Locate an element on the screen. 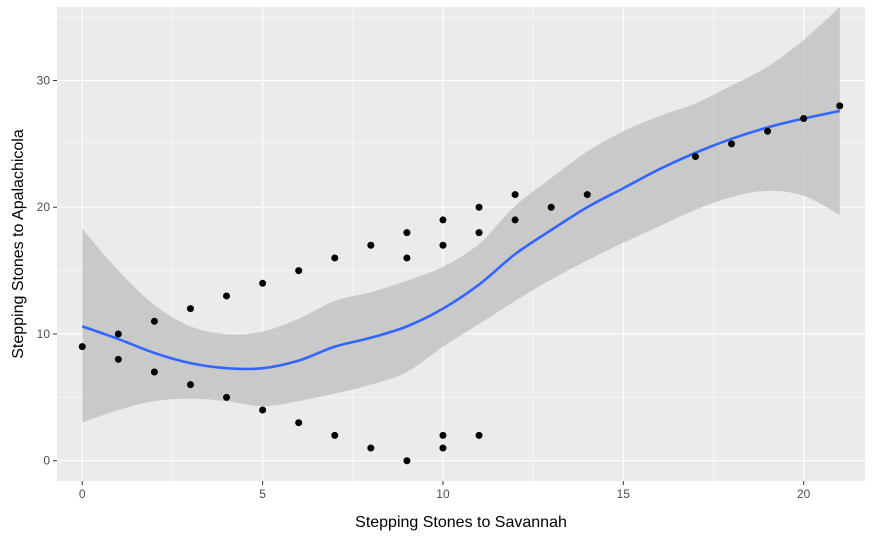 The image size is (875, 540). y-tick-label: 0 is located at coordinates (46, 461).